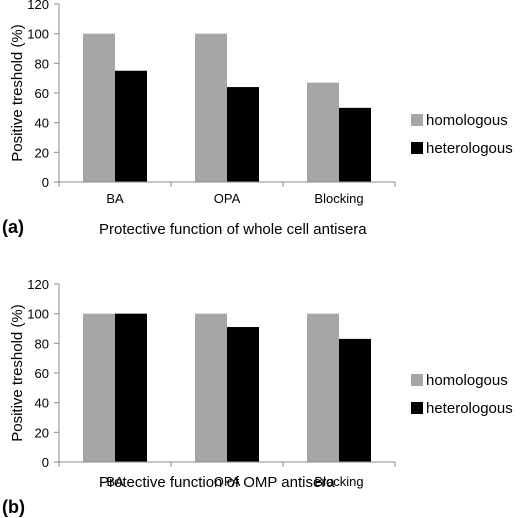 This screenshot has width=520, height=518. Describe the element at coordinates (13, 507) in the screenshot. I see `panel-label: (b)` at that location.